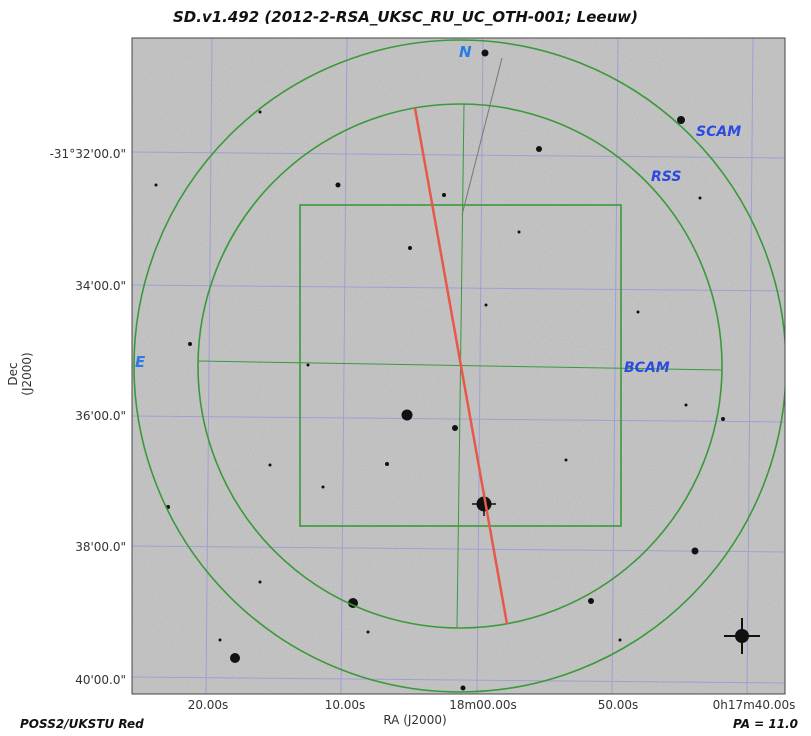 Image resolution: width=811 pixels, height=736 pixels. Describe the element at coordinates (87, 154) in the screenshot. I see `y-tick-label: -31°32'00.0"` at that location.